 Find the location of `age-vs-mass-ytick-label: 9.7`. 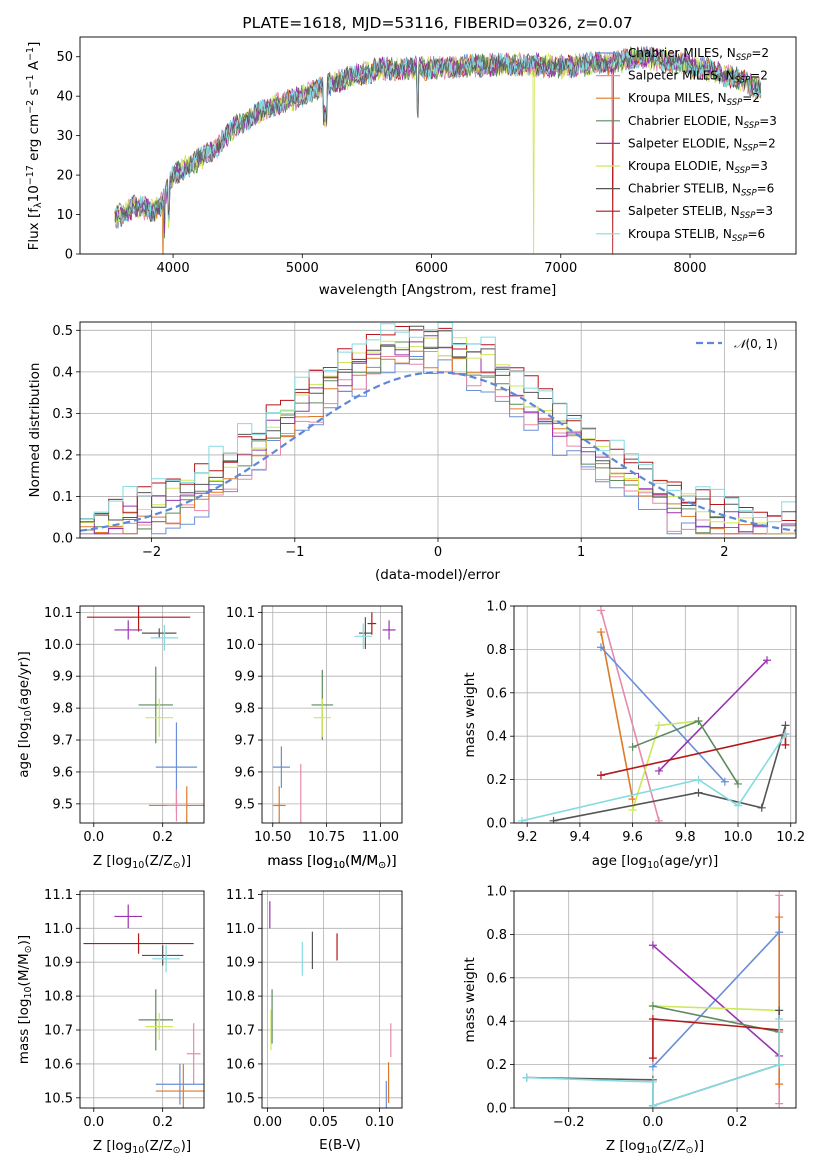

age-vs-mass-ytick-label: 9.7 is located at coordinates (244, 741).